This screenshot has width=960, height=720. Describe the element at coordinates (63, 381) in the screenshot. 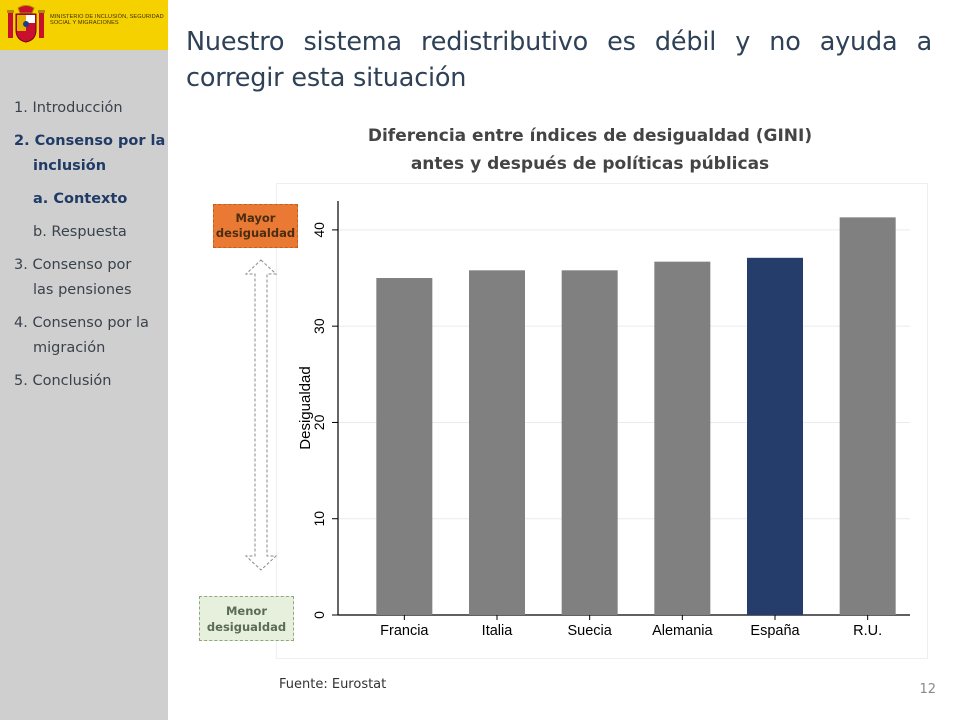

I see `sidebar-item-conclusion: 5. Conclusión` at that location.